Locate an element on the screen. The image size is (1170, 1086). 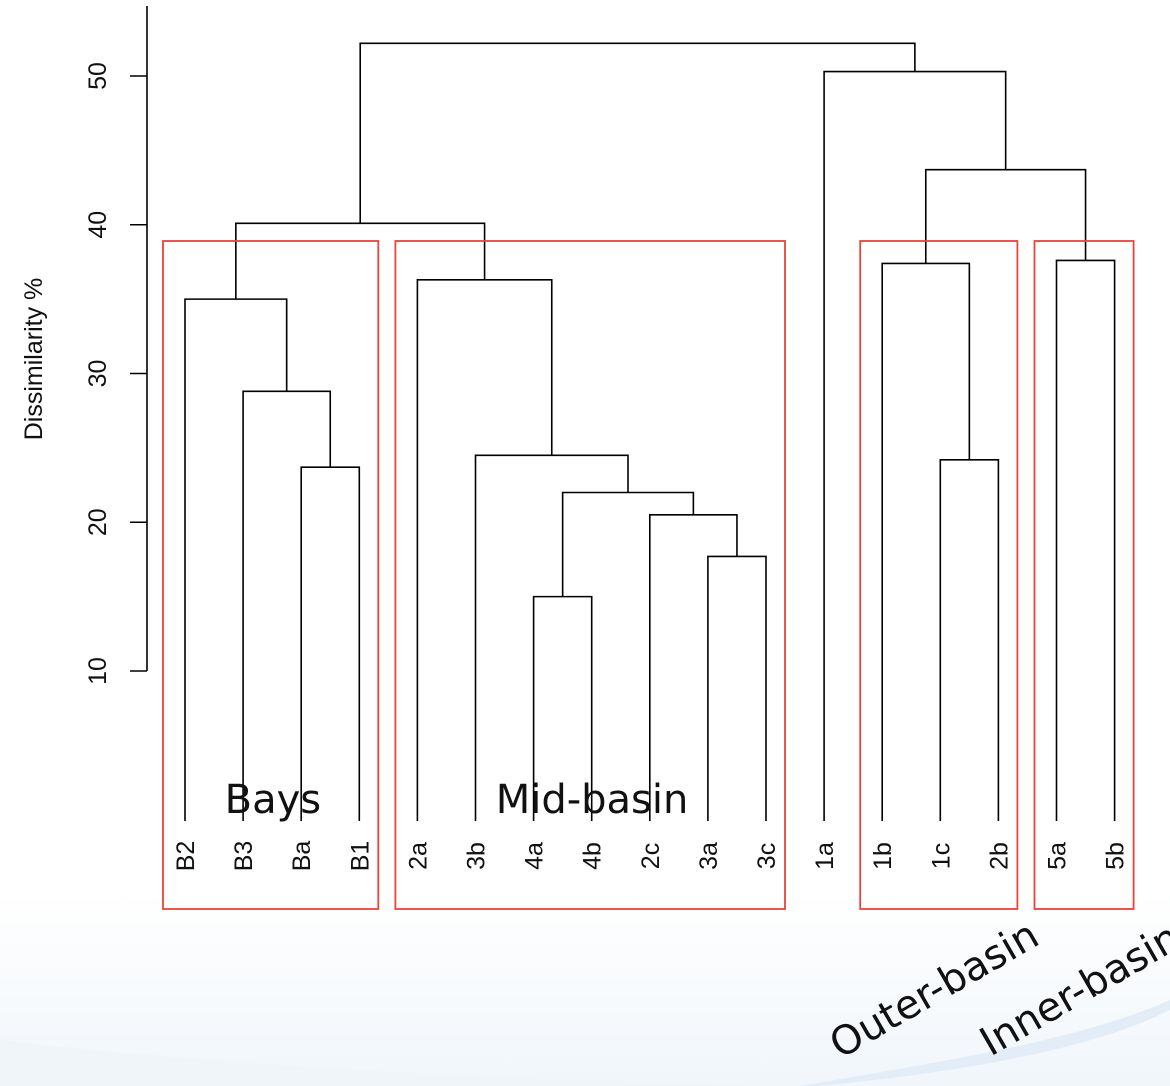
leaf-label: 1a is located at coordinates (825, 856).